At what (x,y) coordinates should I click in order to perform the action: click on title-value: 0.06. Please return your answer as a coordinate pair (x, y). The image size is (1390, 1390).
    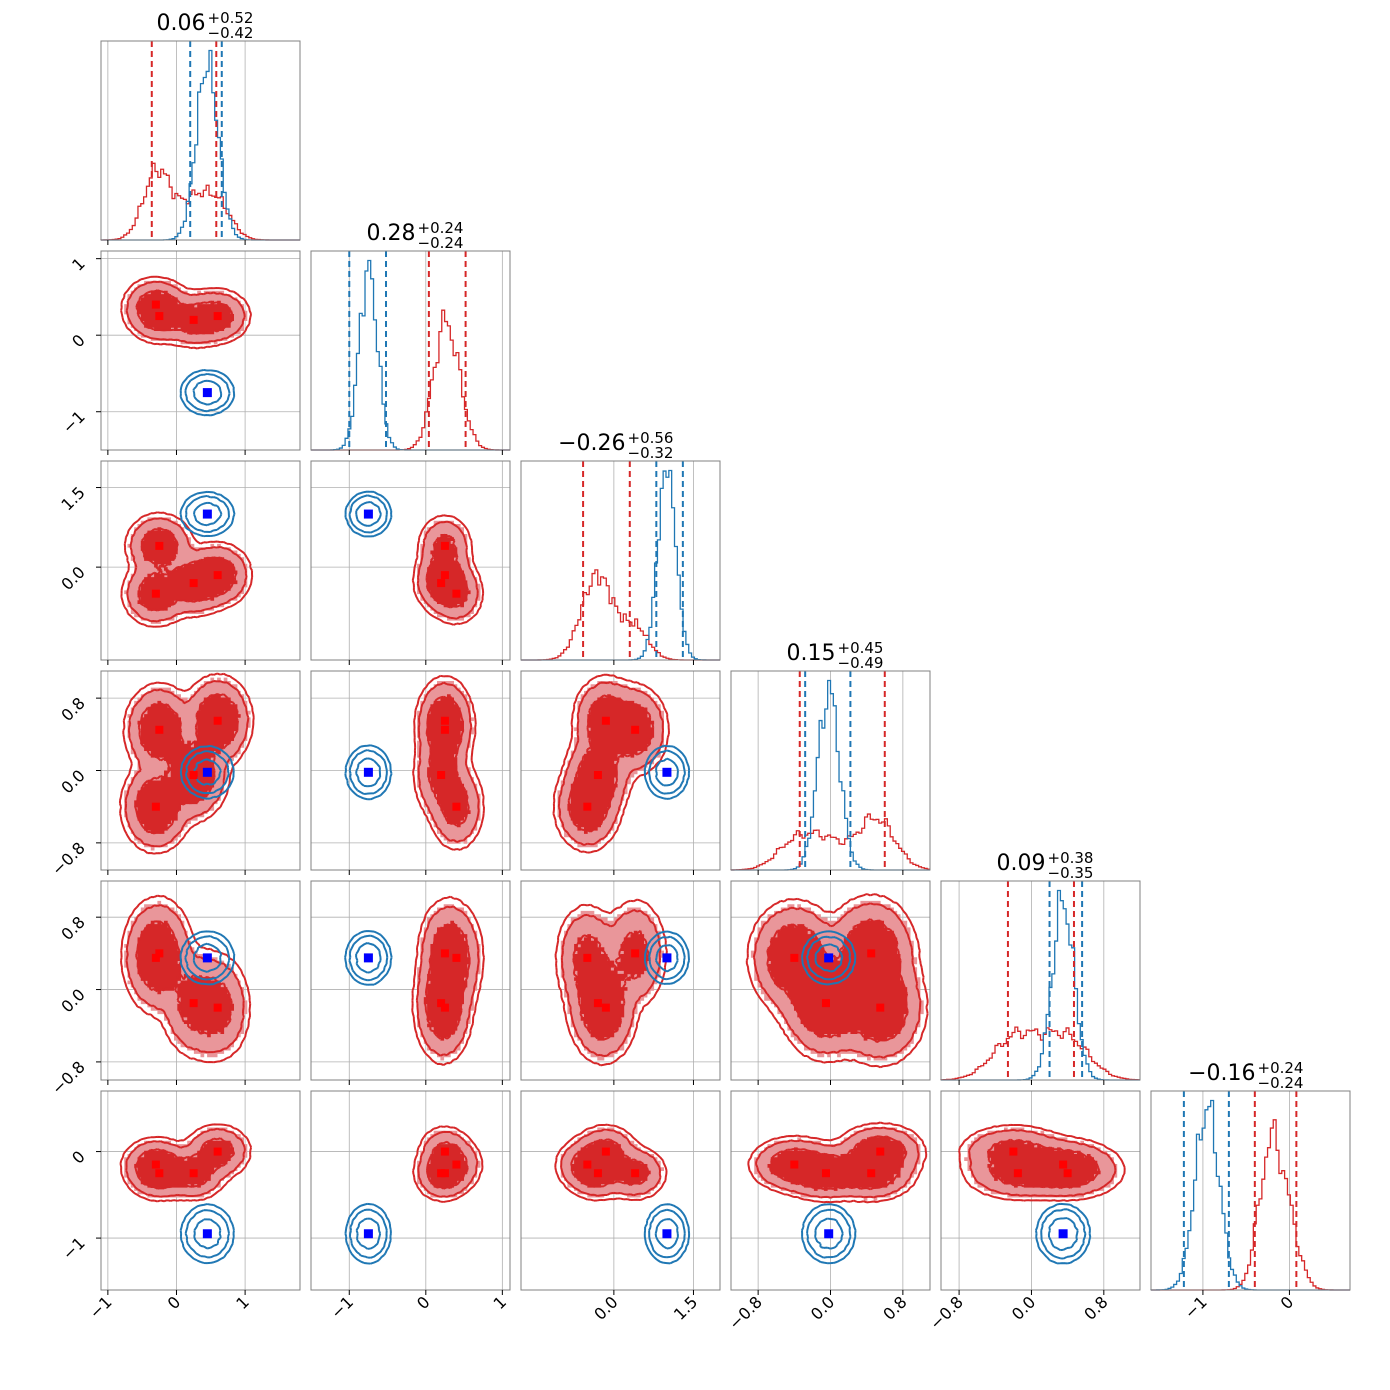
    Looking at the image, I should click on (181, 23).